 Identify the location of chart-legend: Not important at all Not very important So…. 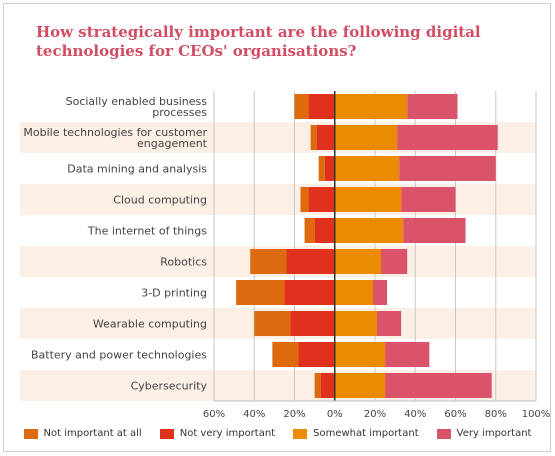
(277, 433).